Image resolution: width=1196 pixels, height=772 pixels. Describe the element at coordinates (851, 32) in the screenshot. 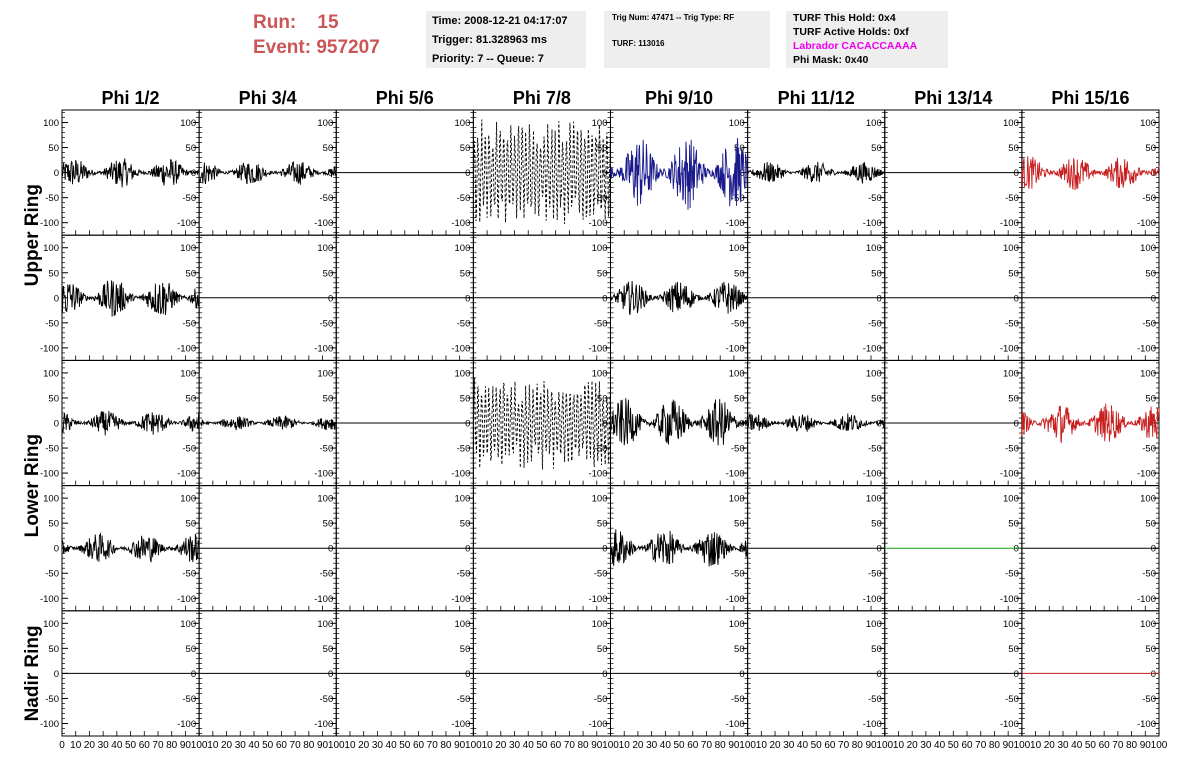

I see `turf-active-holds-text: TURF Active Holds: 0xf` at that location.